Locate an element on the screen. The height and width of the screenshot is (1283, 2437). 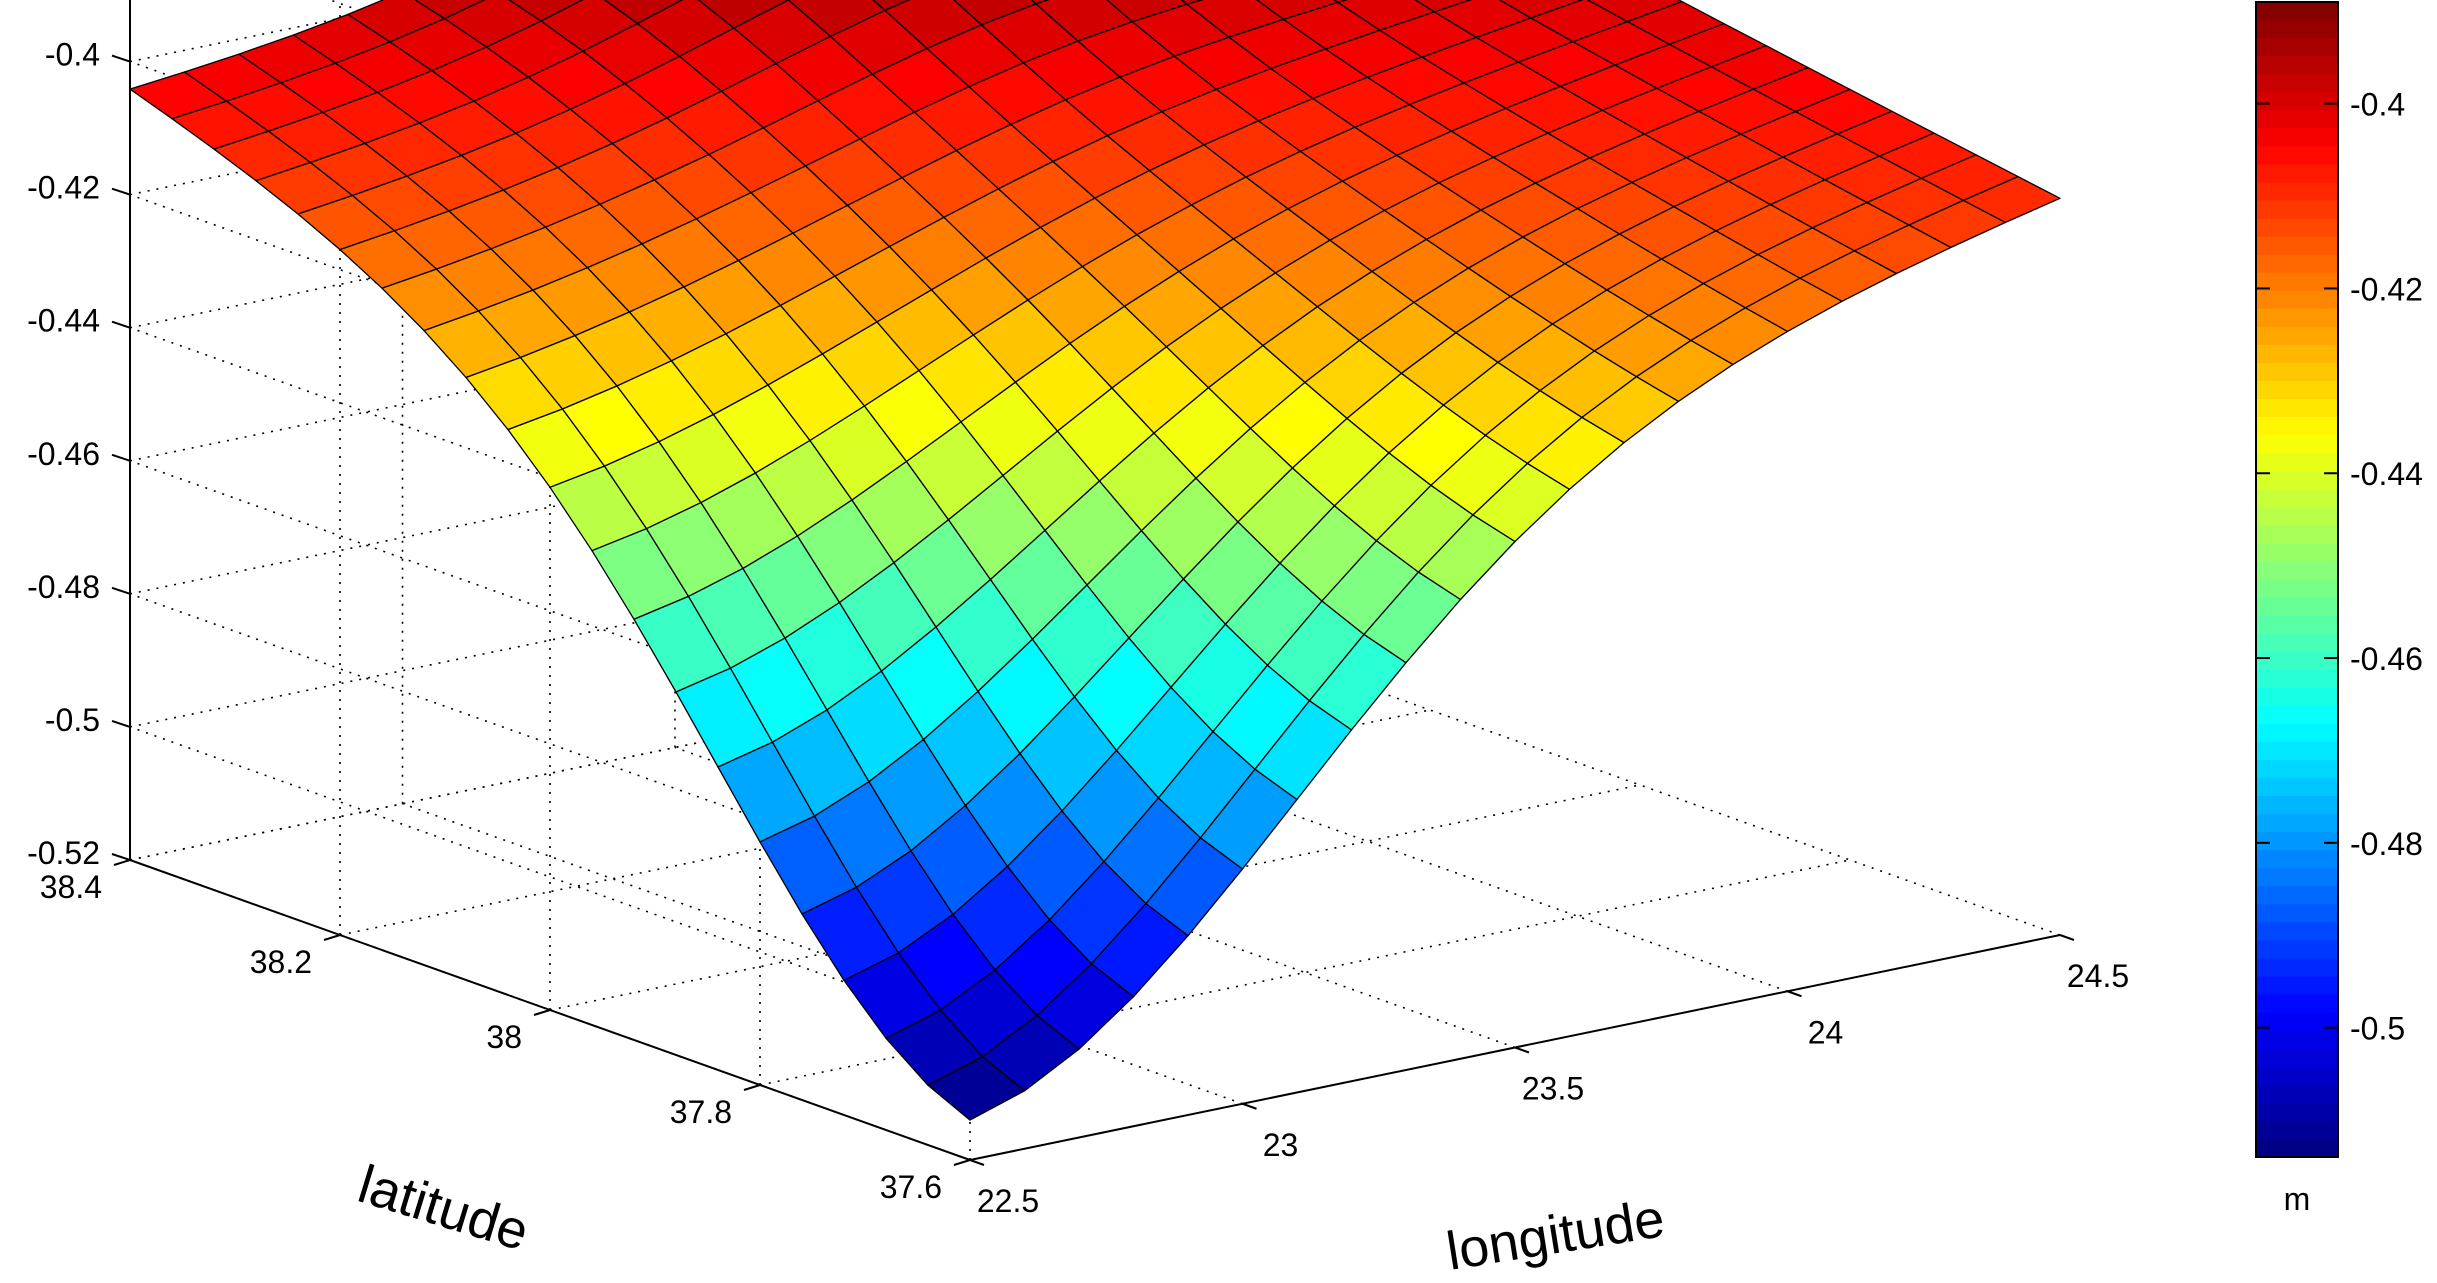
colorbar-tick-label: -0.44 is located at coordinates (2386, 474).